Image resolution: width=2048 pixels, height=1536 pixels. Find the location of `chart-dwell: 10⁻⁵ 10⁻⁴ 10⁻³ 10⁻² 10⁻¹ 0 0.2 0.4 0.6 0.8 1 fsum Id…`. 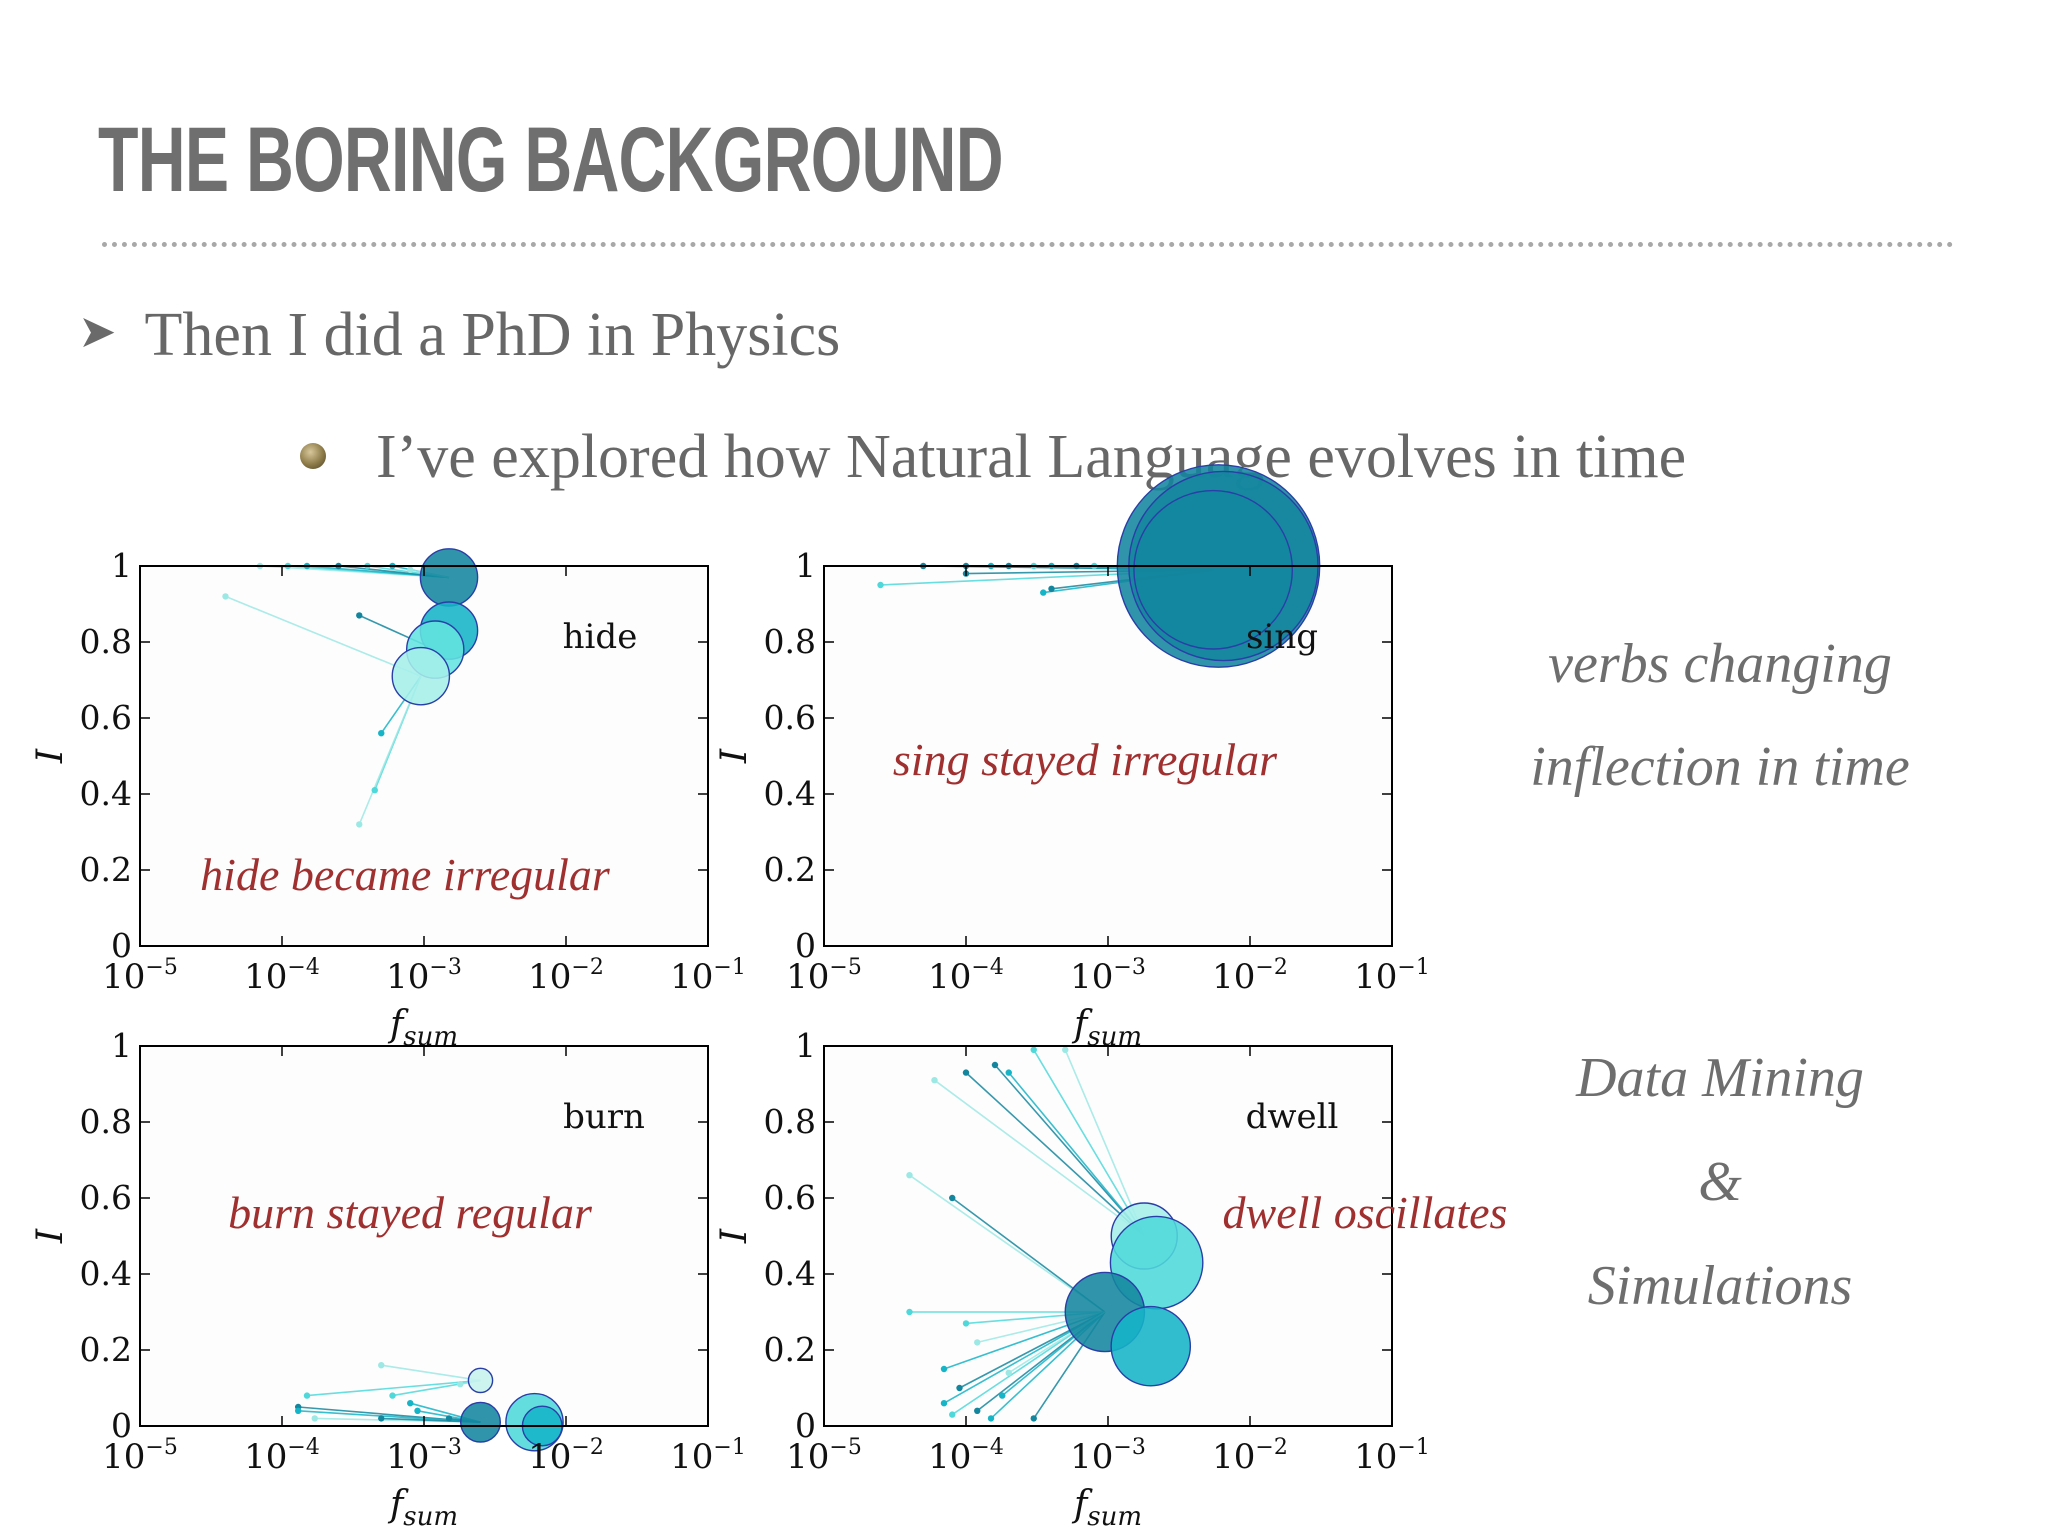

chart-dwell: 10⁻⁵ 10⁻⁴ 10⁻³ 10⁻² 10⁻¹ 0 0.2 0.4 0.6 0.8 1 fsum Id… is located at coordinates (1110, 1279).